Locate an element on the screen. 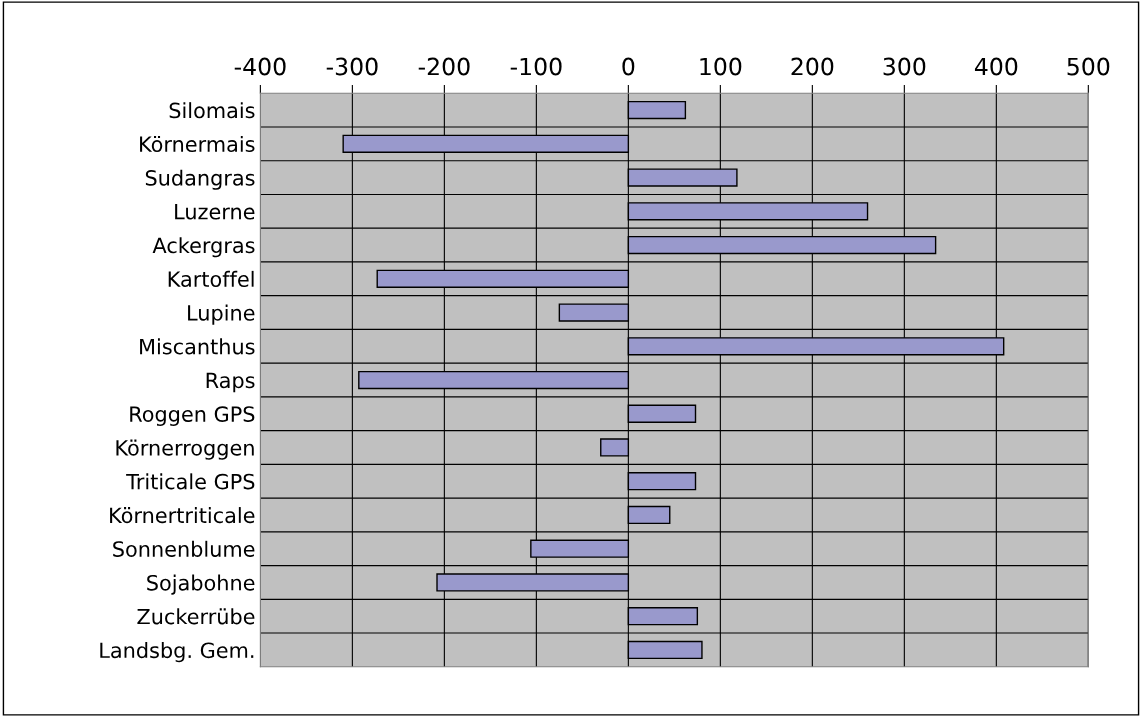 Image resolution: width=1142 pixels, height=717 pixels. y-tick-label: Miscanthus is located at coordinates (197, 346).